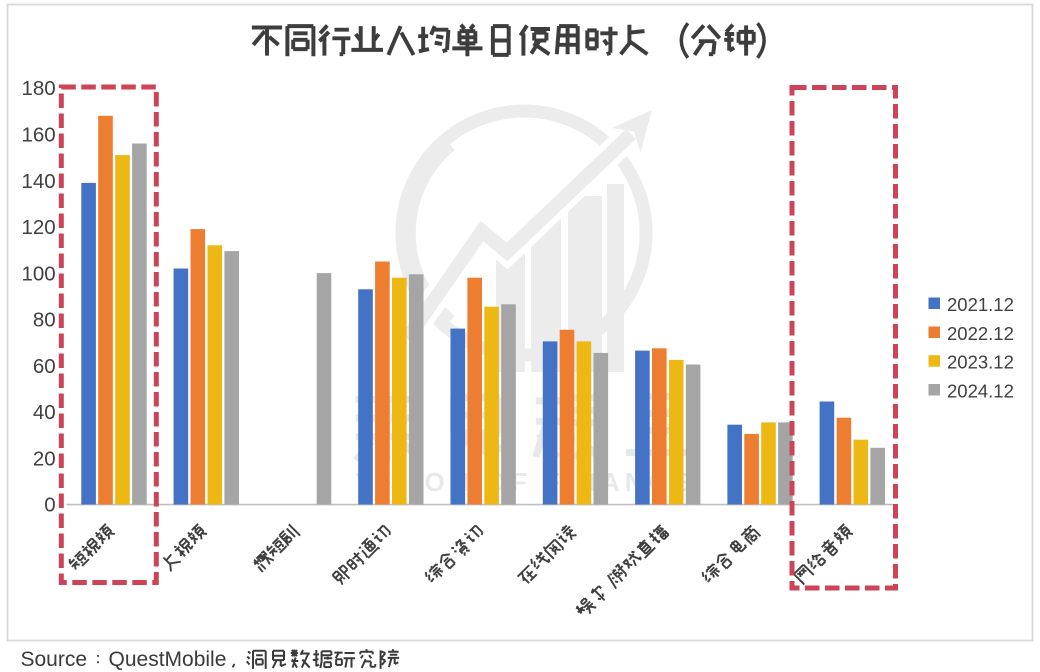 This screenshot has height=672, width=1040. Describe the element at coordinates (44, 458) in the screenshot. I see `svg-text: 20` at that location.